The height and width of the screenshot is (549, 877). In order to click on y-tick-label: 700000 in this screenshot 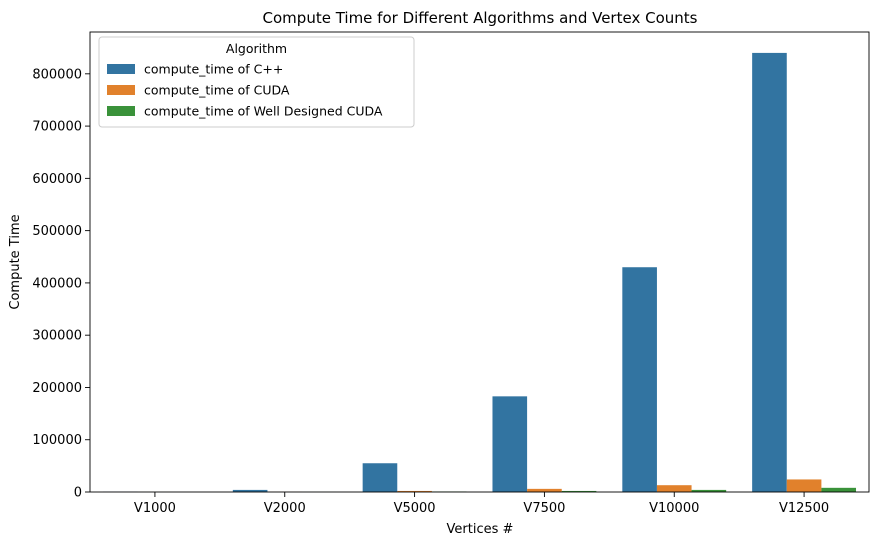, I will do `click(57, 127)`.